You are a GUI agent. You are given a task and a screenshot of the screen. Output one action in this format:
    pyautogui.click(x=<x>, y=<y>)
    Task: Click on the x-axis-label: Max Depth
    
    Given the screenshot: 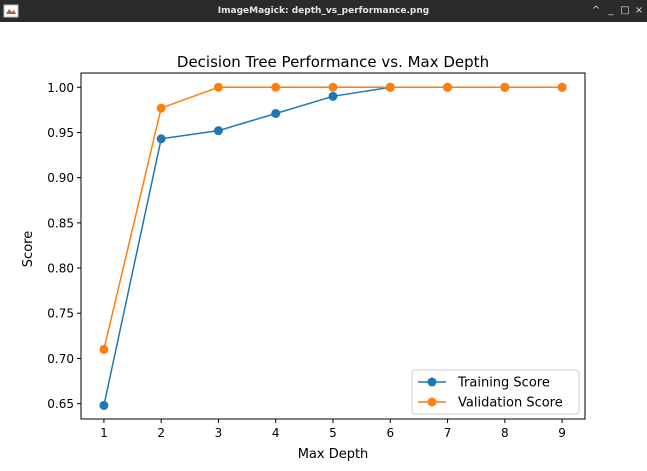 What is the action you would take?
    pyautogui.click(x=333, y=454)
    